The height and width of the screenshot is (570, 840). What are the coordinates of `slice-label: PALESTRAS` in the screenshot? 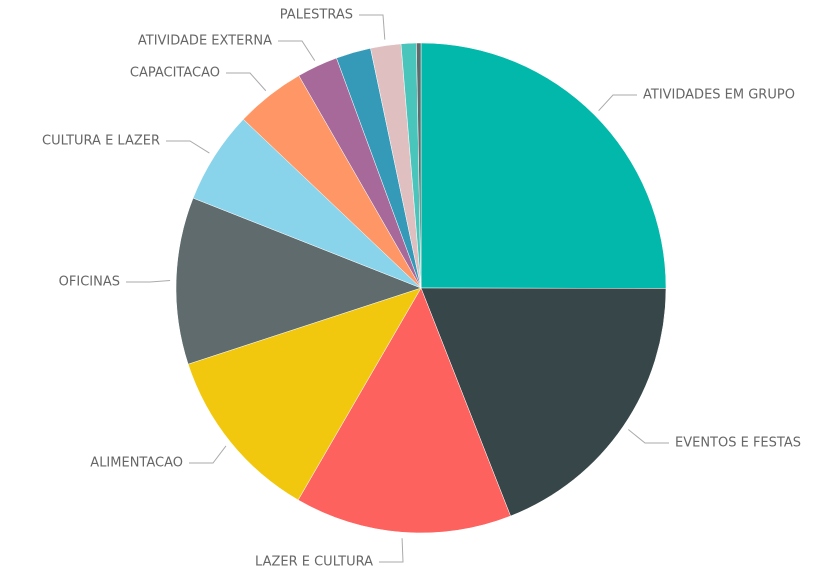 It's located at (316, 15).